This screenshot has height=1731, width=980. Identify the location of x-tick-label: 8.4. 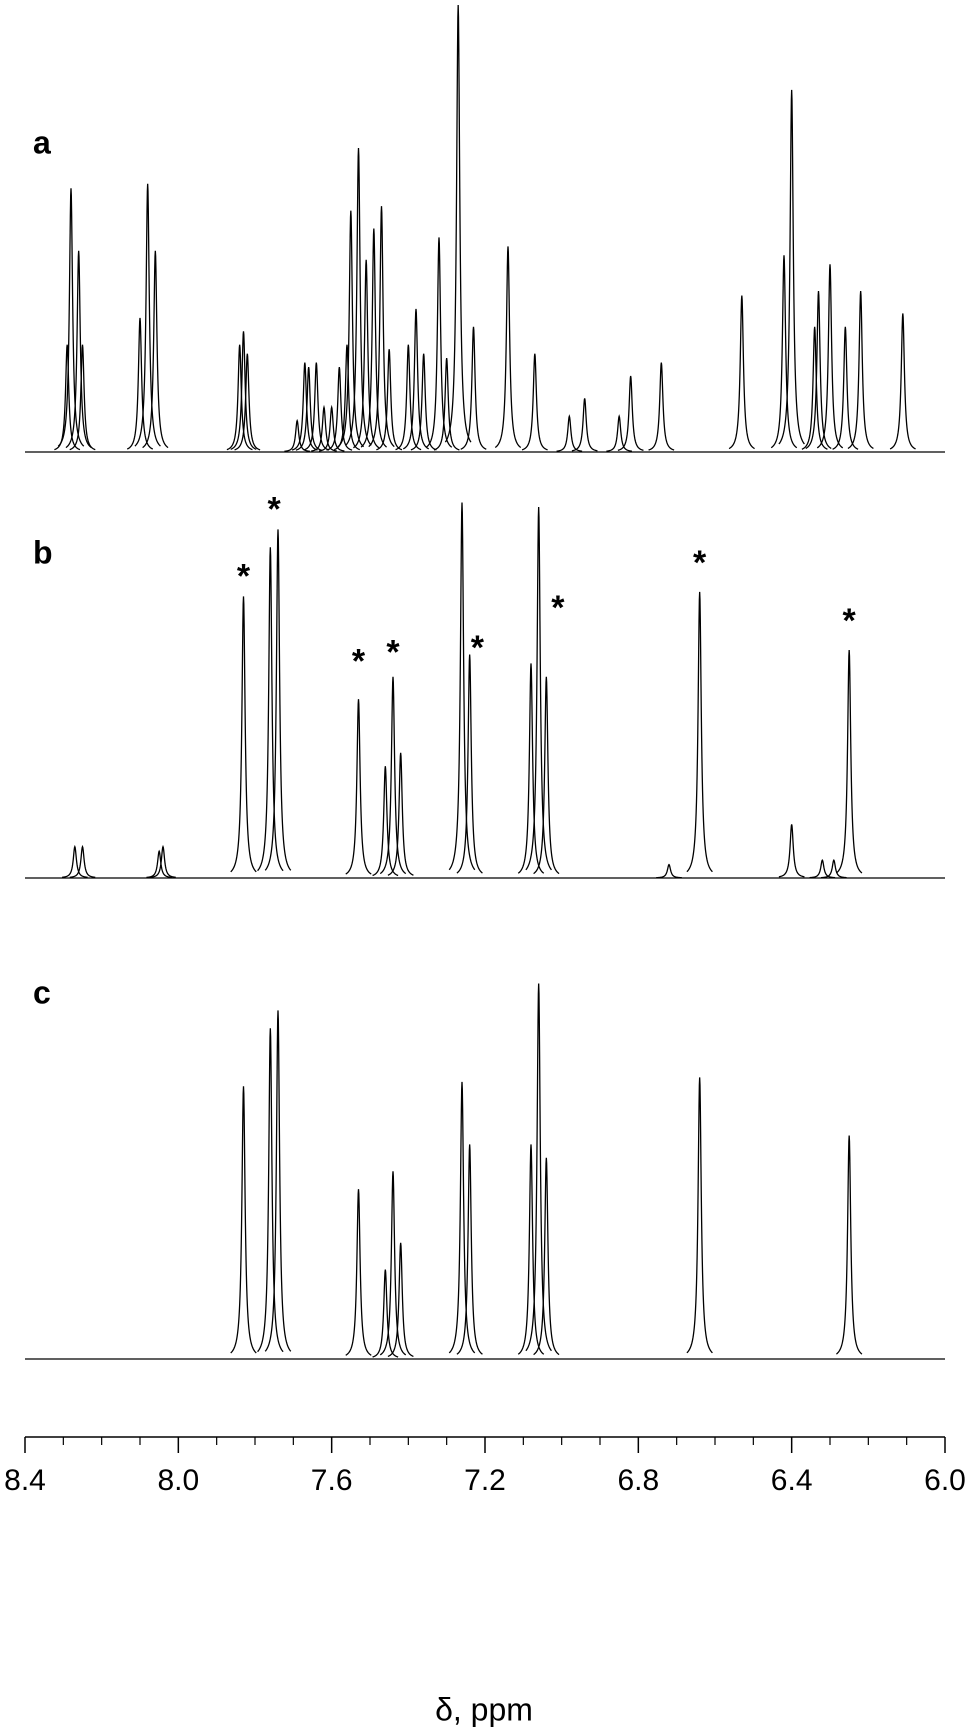
(25, 1480).